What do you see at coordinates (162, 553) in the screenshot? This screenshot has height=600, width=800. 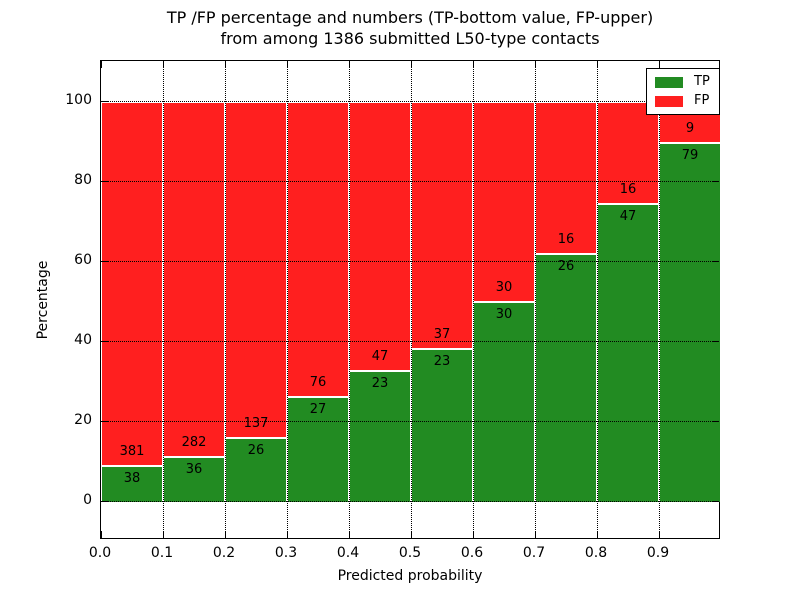 I see `x-tick-label: 0.1` at bounding box center [162, 553].